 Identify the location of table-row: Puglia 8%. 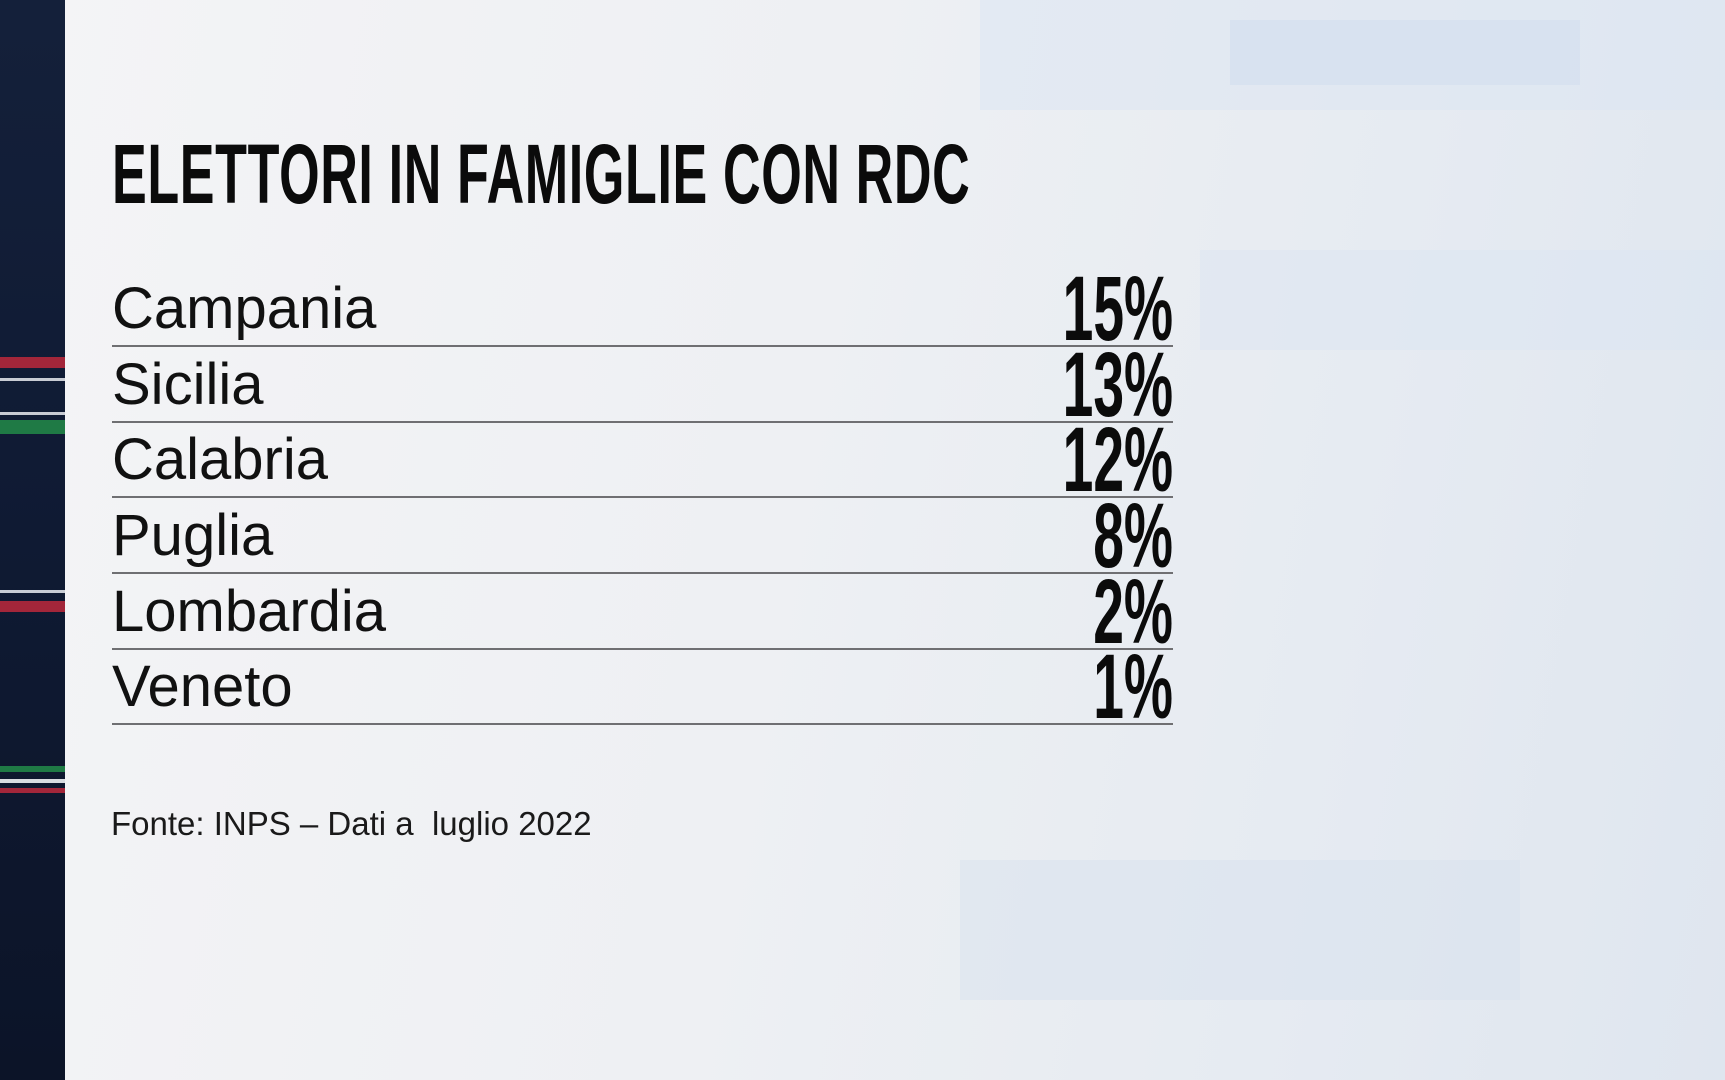
(642, 536).